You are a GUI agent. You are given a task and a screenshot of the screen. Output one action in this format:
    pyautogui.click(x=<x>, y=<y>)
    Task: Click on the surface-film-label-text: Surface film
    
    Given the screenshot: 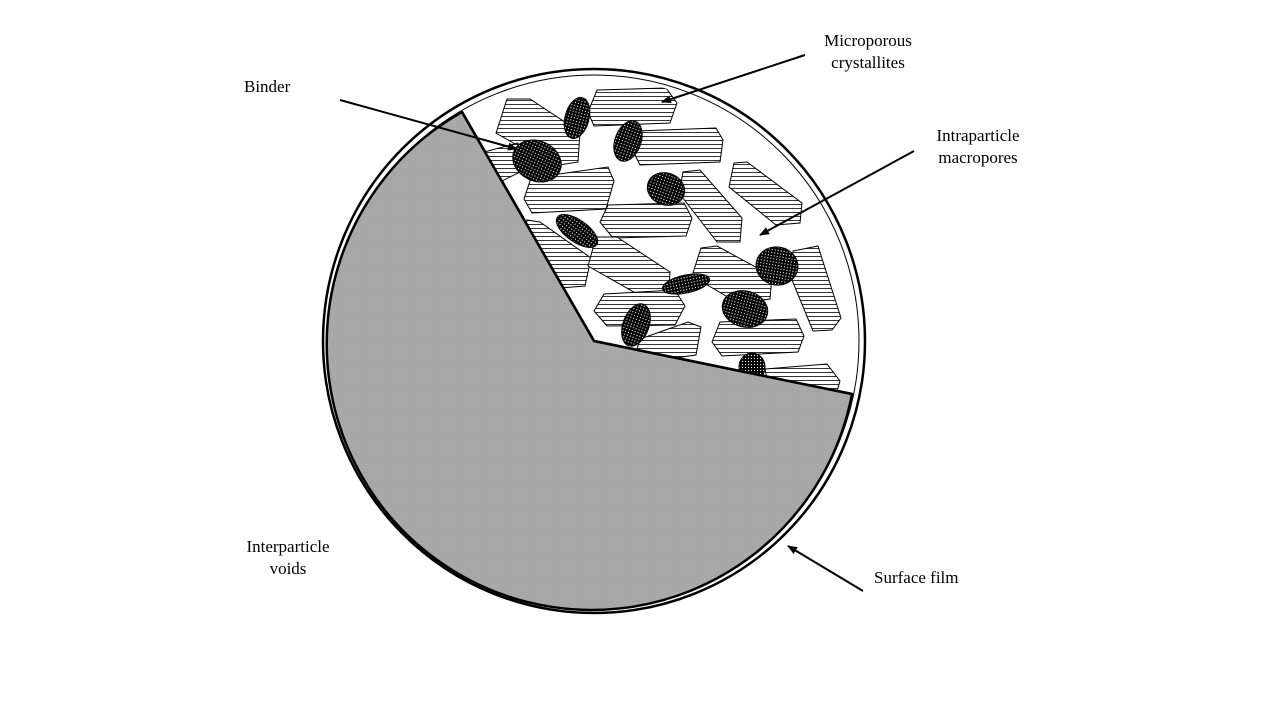 What is the action you would take?
    pyautogui.click(x=916, y=577)
    